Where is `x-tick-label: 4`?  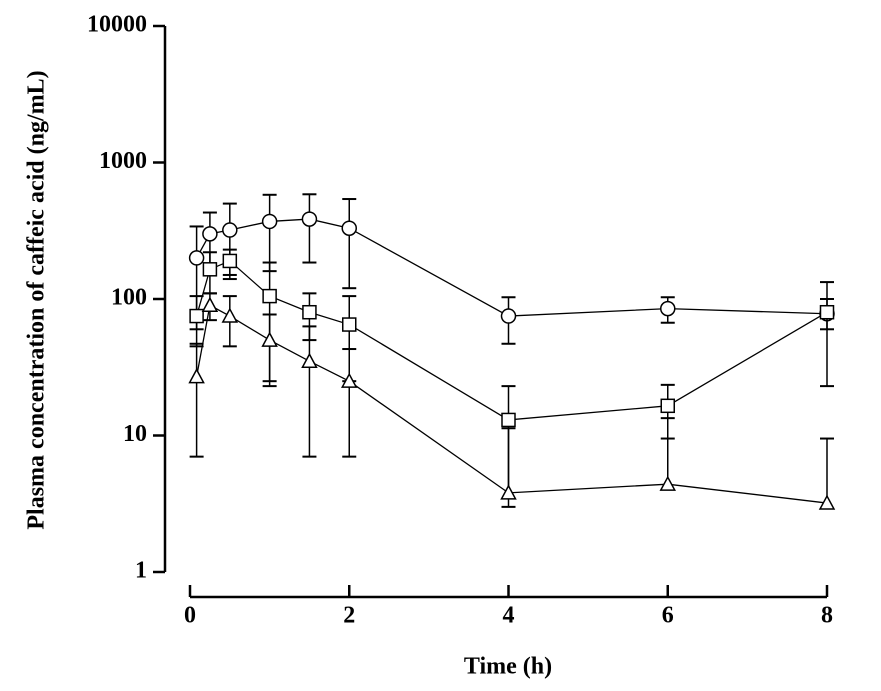 x-tick-label: 4 is located at coordinates (509, 616).